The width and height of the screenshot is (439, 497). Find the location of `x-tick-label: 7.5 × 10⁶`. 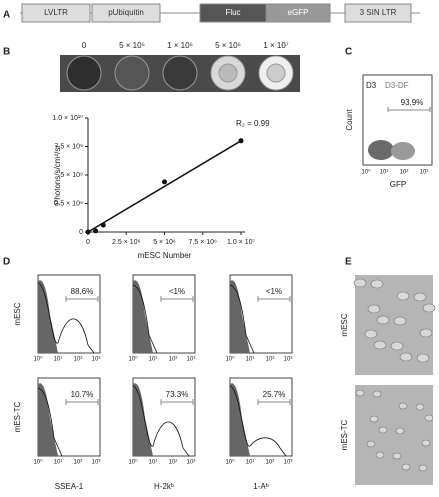

x-tick-label: 7.5 × 10⁶ is located at coordinates (203, 242).